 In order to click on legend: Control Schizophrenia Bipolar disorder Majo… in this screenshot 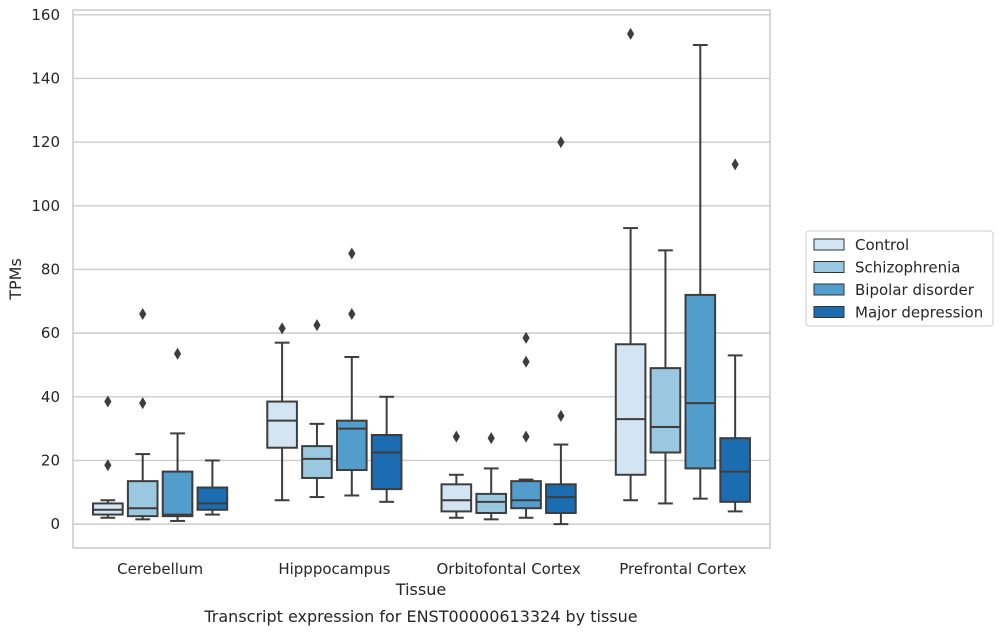, I will do `click(899, 278)`.